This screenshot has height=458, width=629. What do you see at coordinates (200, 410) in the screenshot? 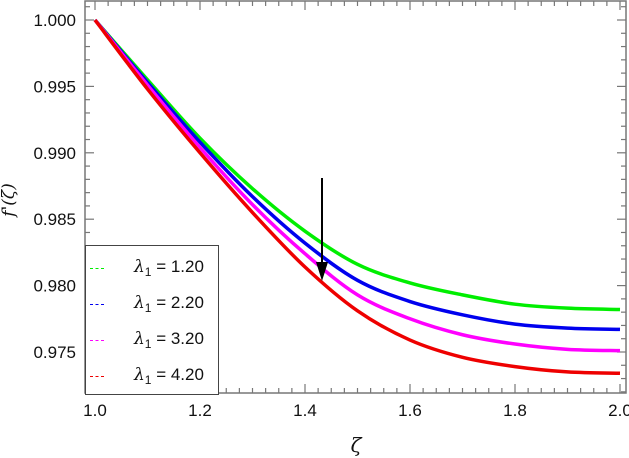
I see `x-tick-label: 1.2` at bounding box center [200, 410].